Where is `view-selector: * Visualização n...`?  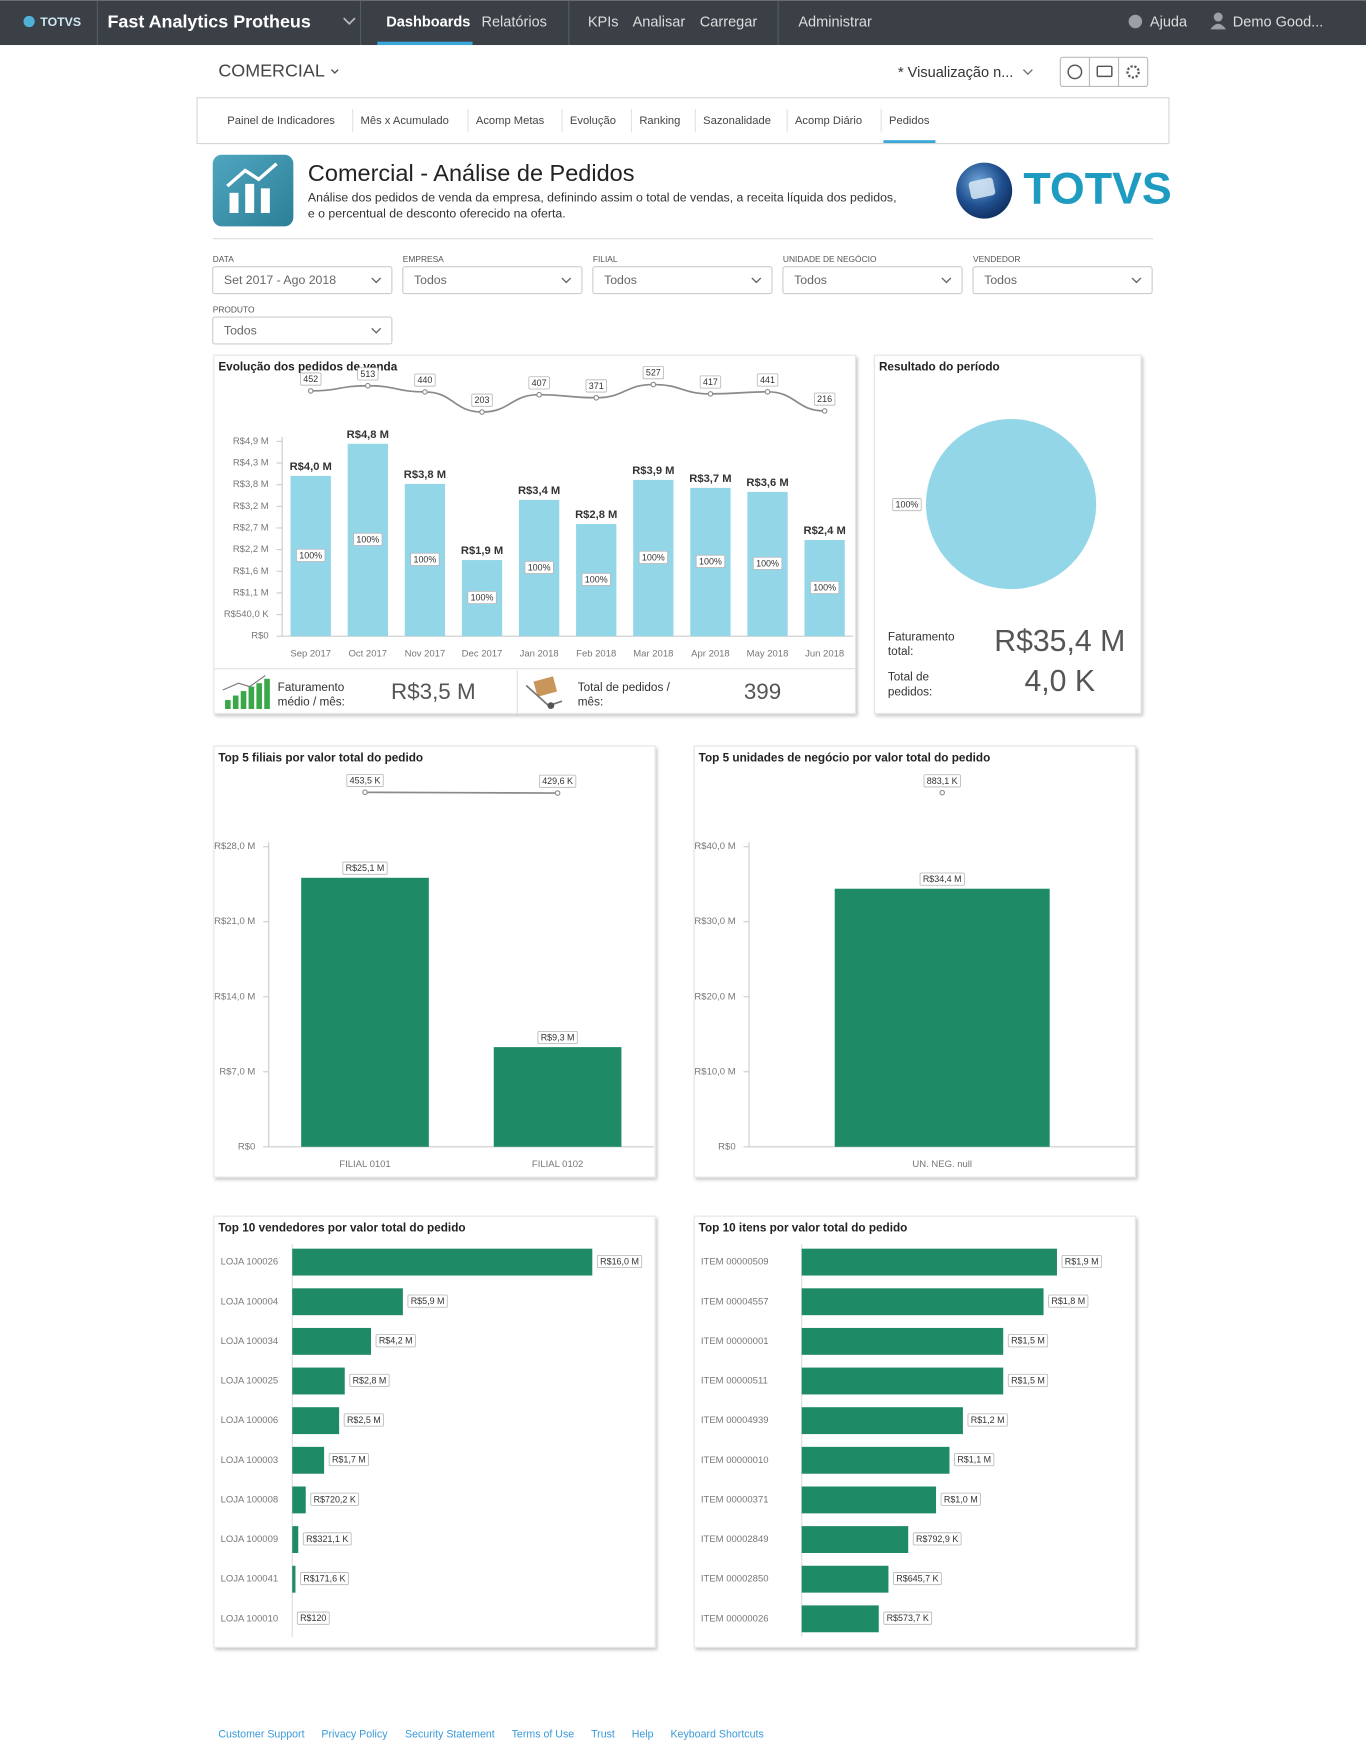 view-selector: * Visualização n... is located at coordinates (955, 73).